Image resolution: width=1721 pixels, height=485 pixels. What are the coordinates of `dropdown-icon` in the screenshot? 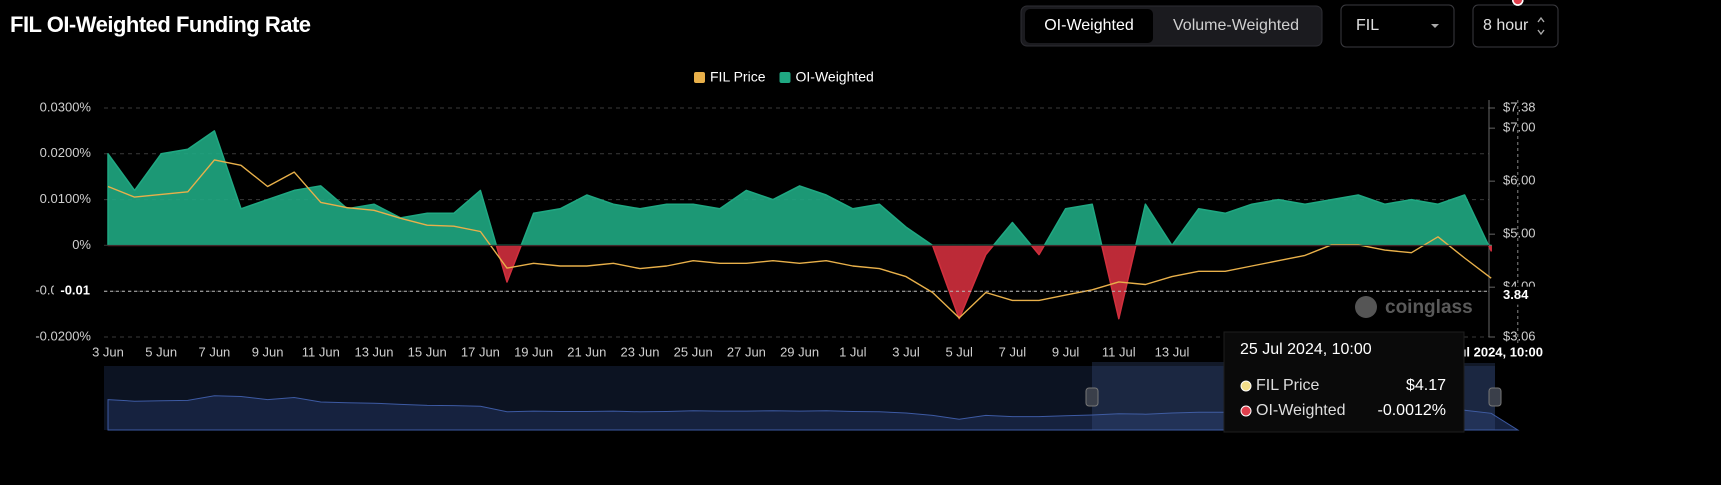 It's located at (1435, 26).